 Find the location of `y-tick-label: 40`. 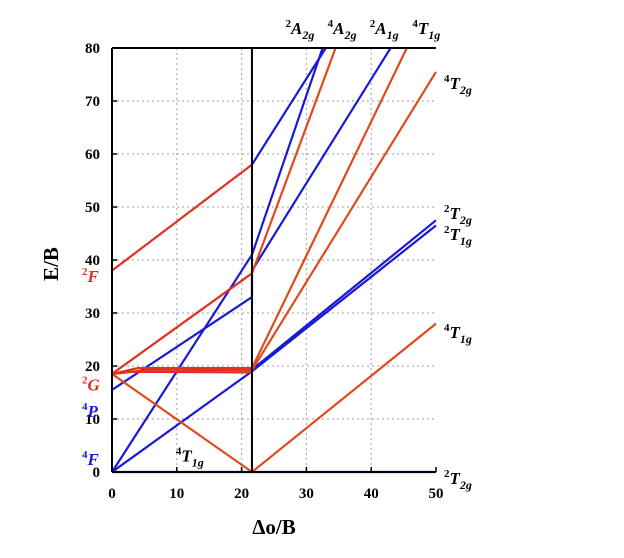

y-tick-label: 40 is located at coordinates (92, 261).